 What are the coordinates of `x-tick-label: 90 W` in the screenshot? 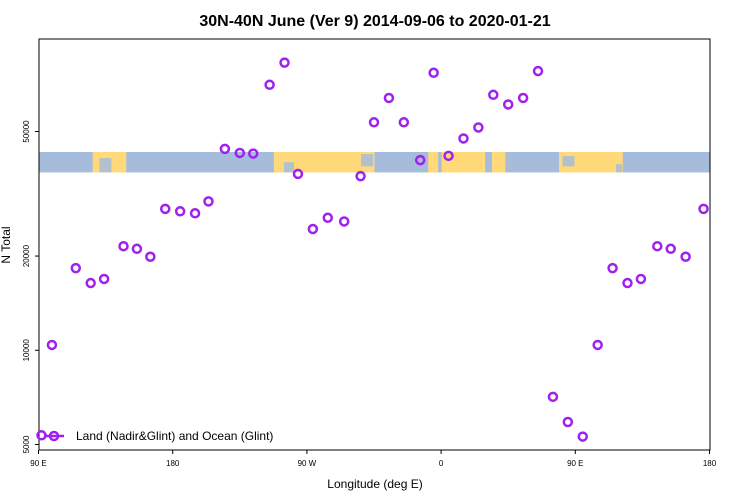 It's located at (307, 463).